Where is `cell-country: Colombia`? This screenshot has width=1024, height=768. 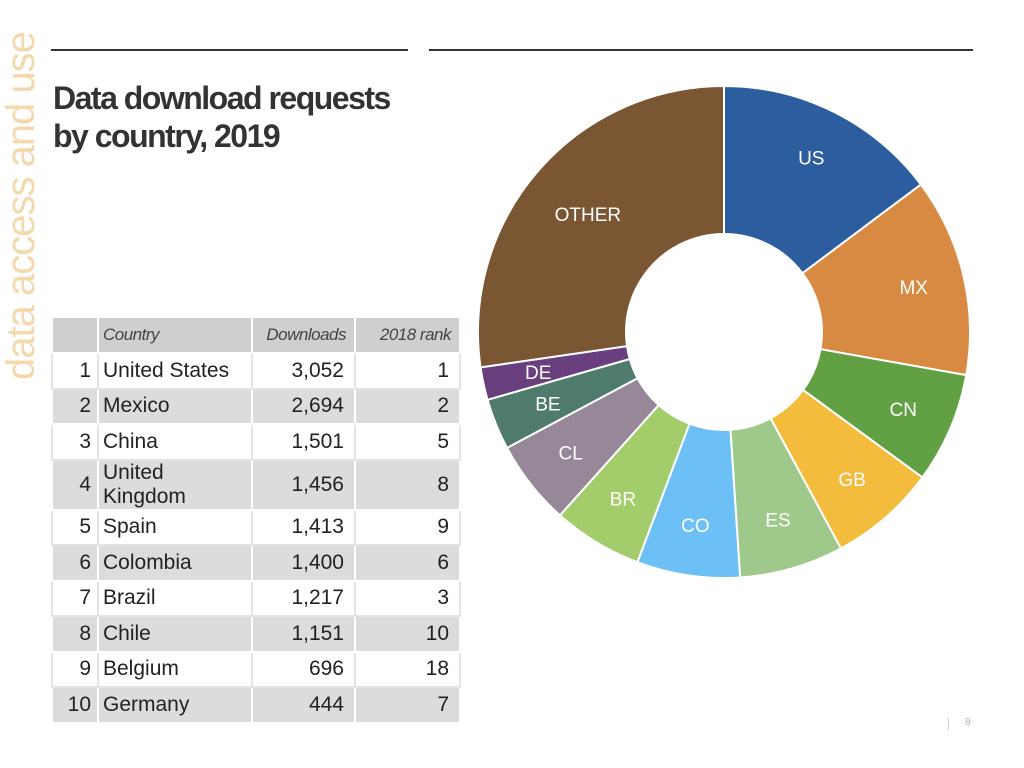 cell-country: Colombia is located at coordinates (175, 563).